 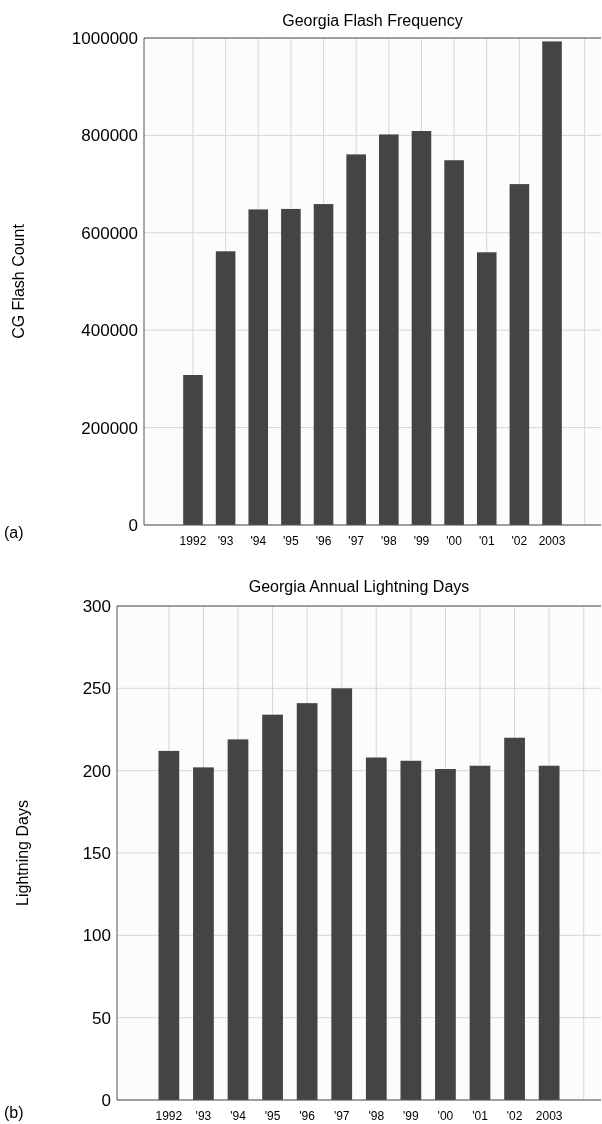 What do you see at coordinates (372, 20) in the screenshot?
I see `chart-title: Georgia Flash Frequency` at bounding box center [372, 20].